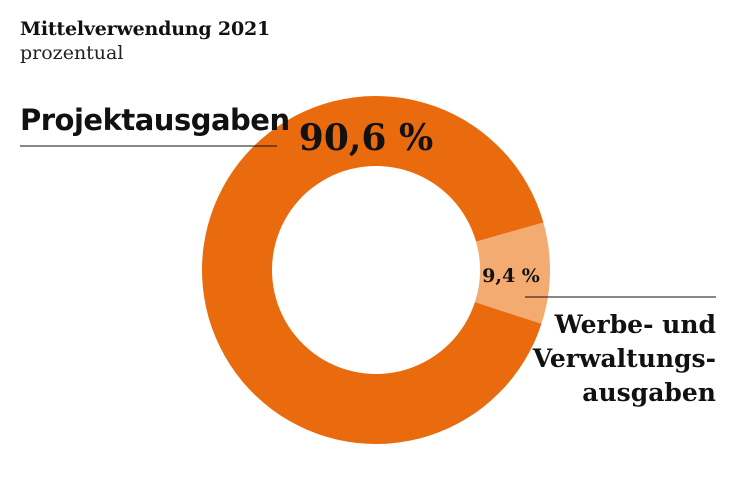 This screenshot has height=497, width=746. Describe the element at coordinates (145, 29) in the screenshot. I see `chart-title: Mittelverwendung 2021` at that location.